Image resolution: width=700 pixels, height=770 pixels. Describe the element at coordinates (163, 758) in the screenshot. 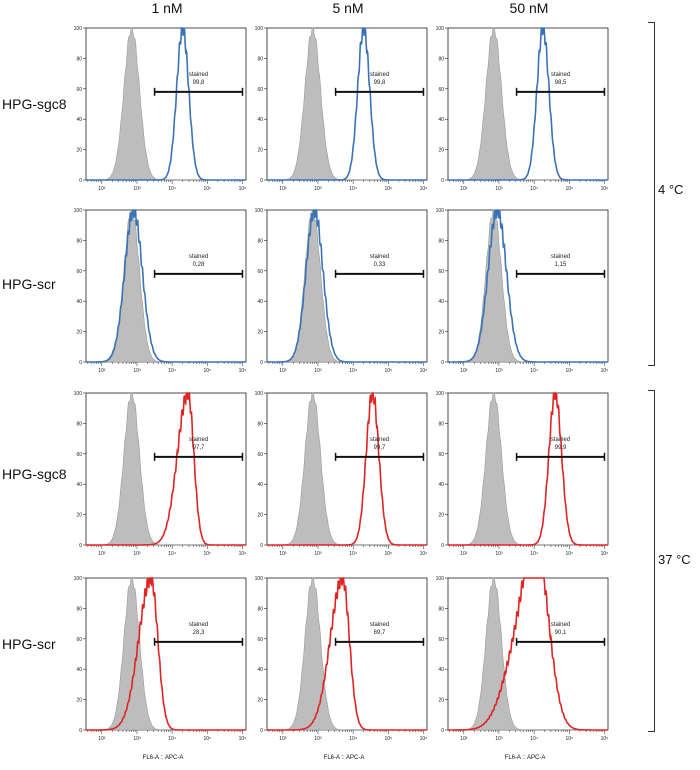

I see `xaxis-label-col1: FL6-A :: APC-A` at that location.